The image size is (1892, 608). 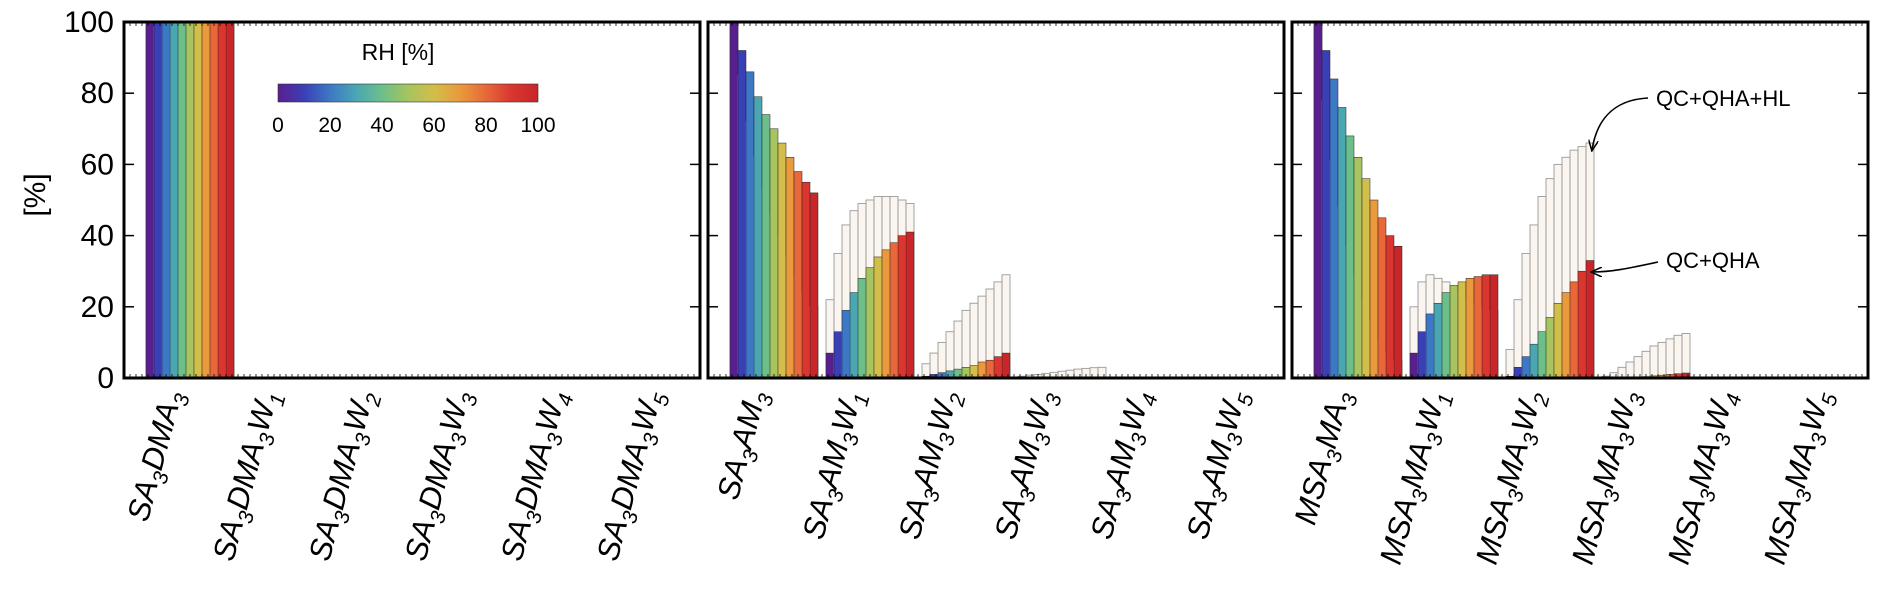 I want to click on colorbar-gradient, so click(x=408, y=93).